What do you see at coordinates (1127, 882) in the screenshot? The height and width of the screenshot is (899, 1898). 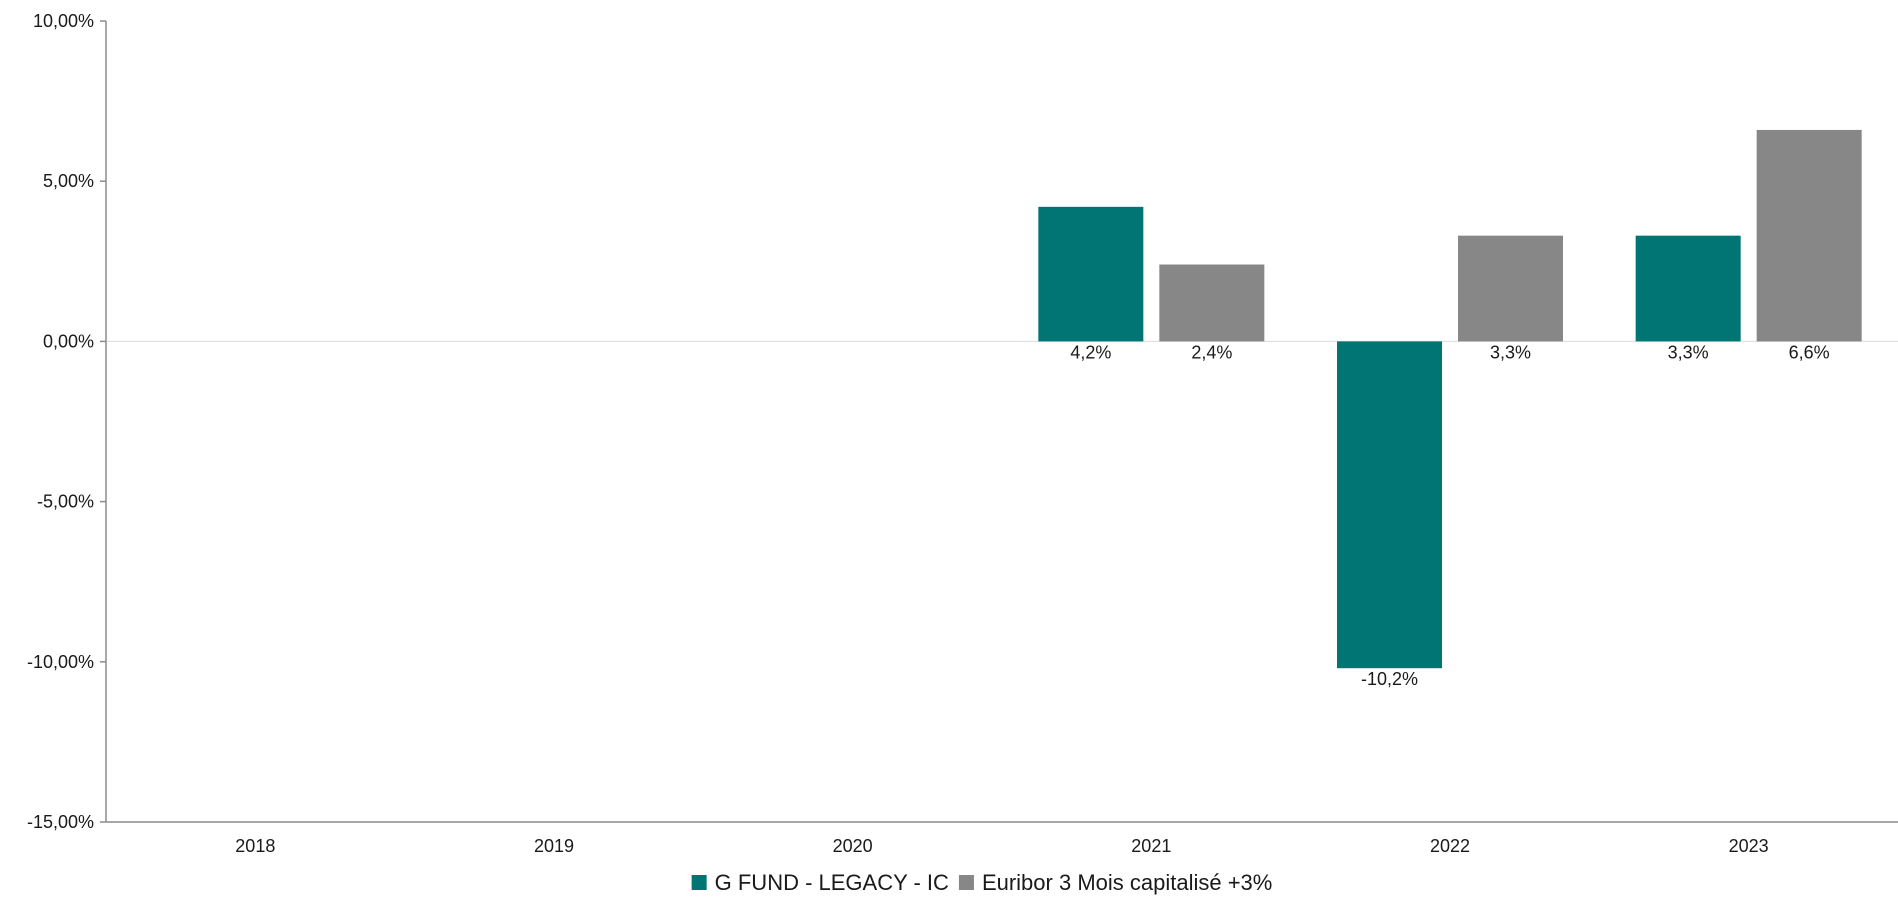 I see `legend-label: Euribor 3 Mois capitalisé +3%` at bounding box center [1127, 882].